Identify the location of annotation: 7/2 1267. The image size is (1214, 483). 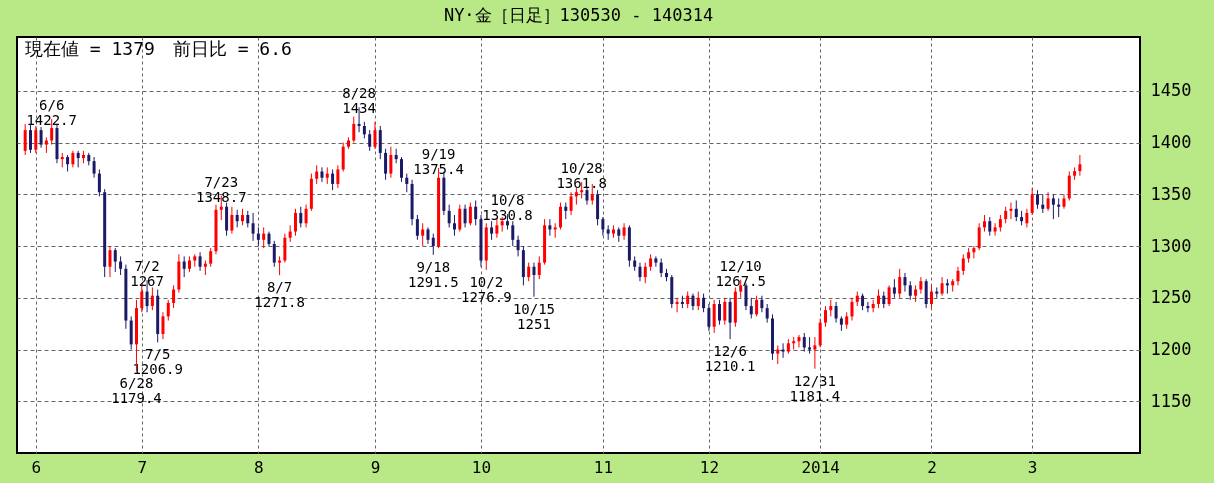
(147, 274).